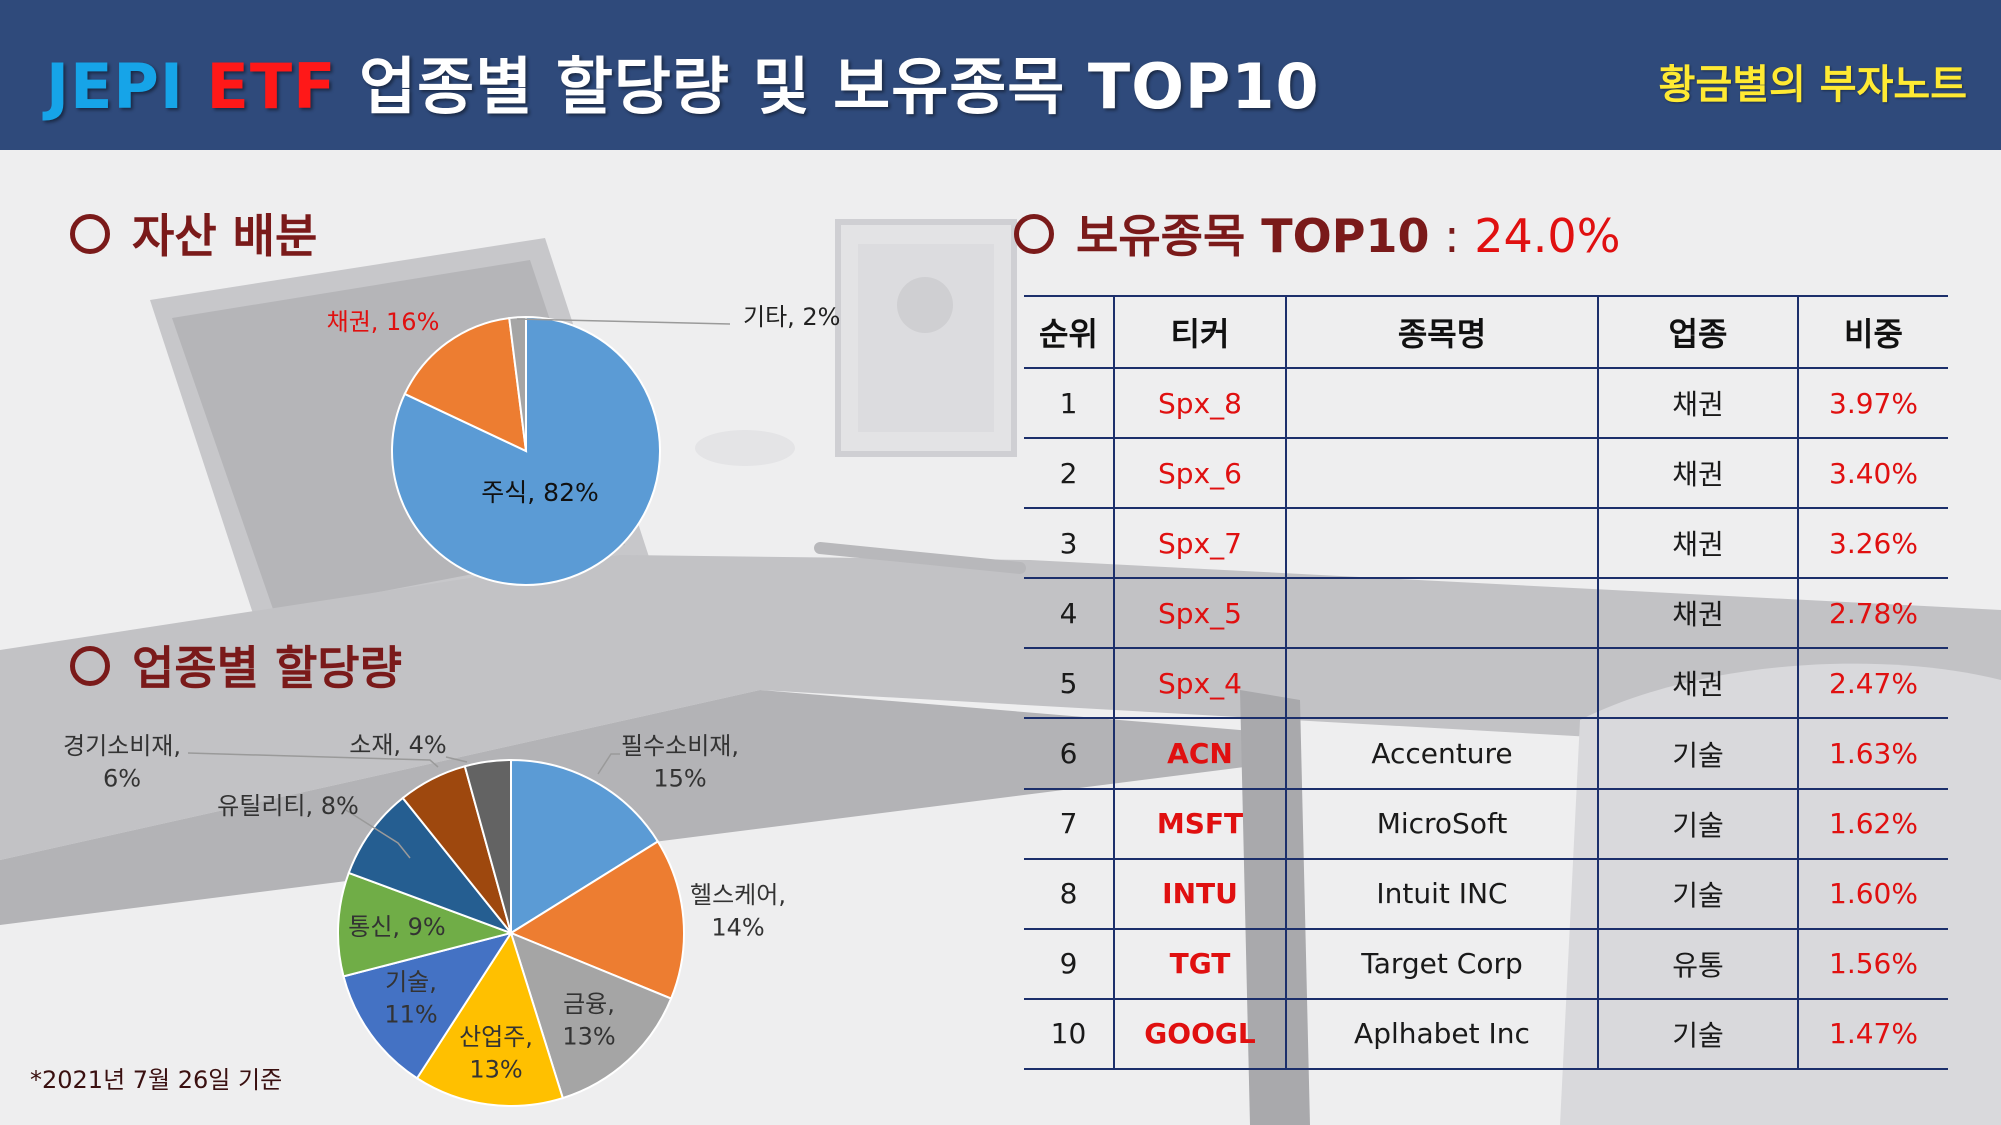 The height and width of the screenshot is (1125, 2001). What do you see at coordinates (378, 834) in the screenshot?
I see `sector-leader-utilities` at bounding box center [378, 834].